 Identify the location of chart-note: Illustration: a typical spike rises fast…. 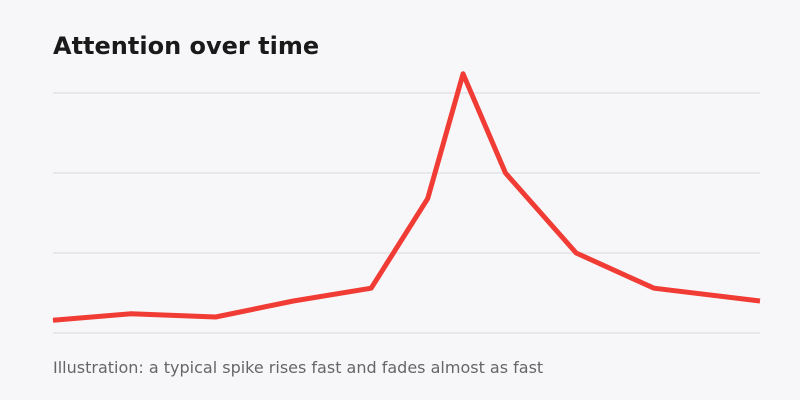
(298, 367).